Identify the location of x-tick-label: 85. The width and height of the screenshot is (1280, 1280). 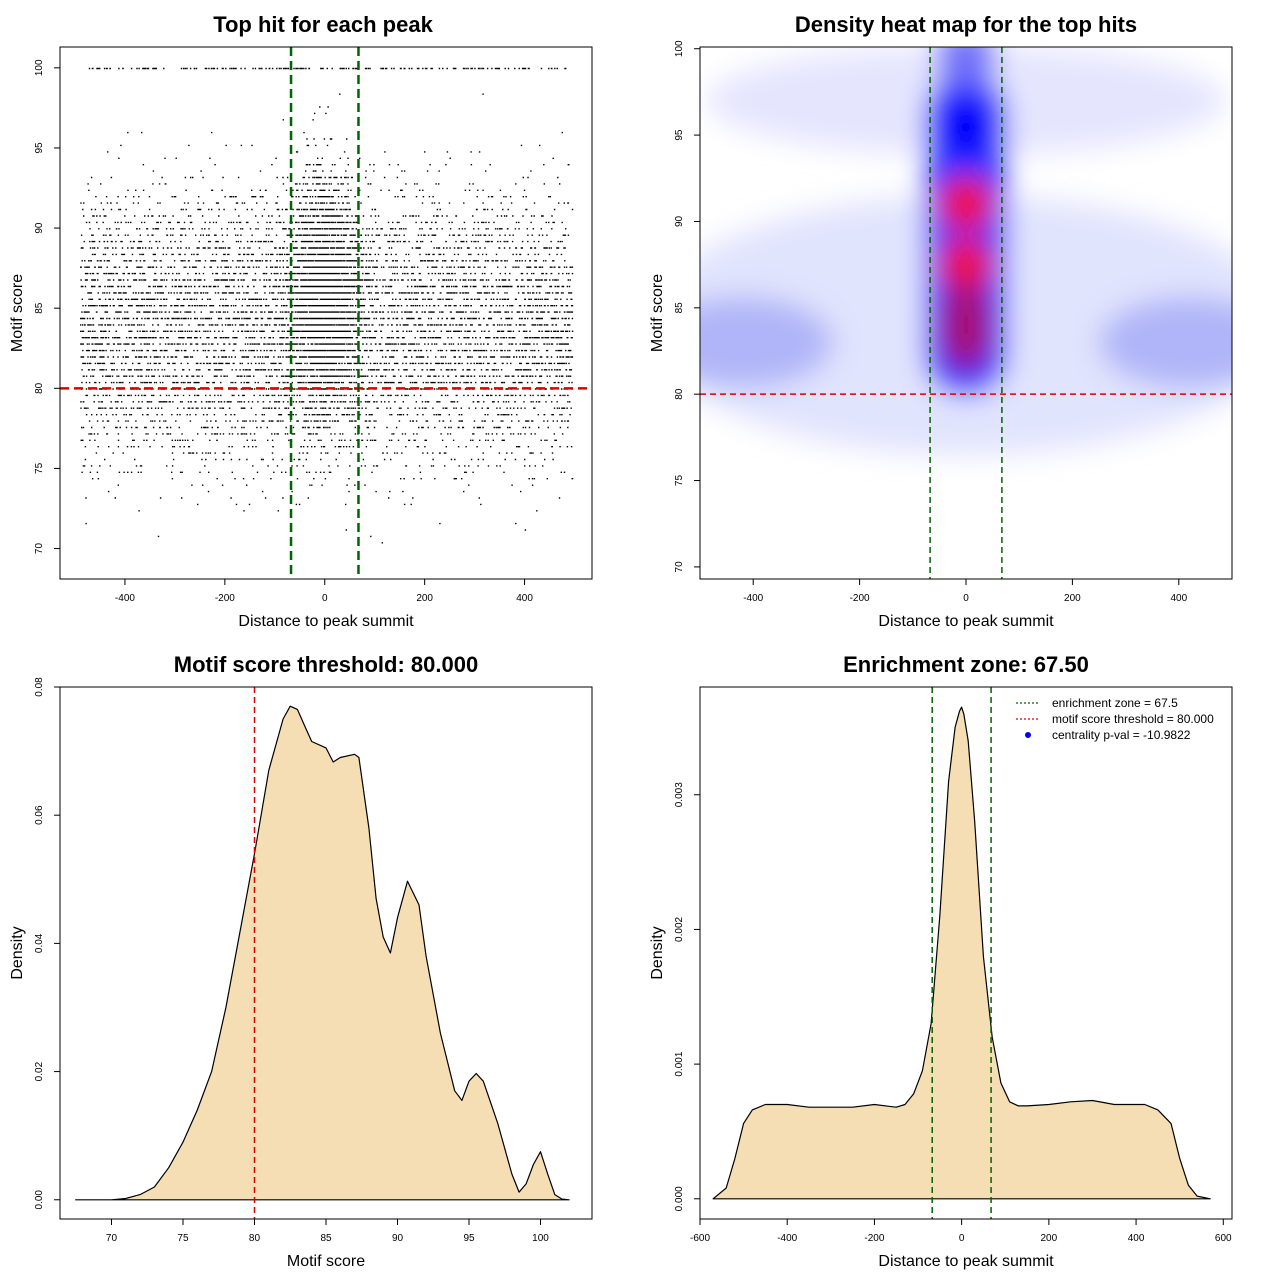
(326, 1238).